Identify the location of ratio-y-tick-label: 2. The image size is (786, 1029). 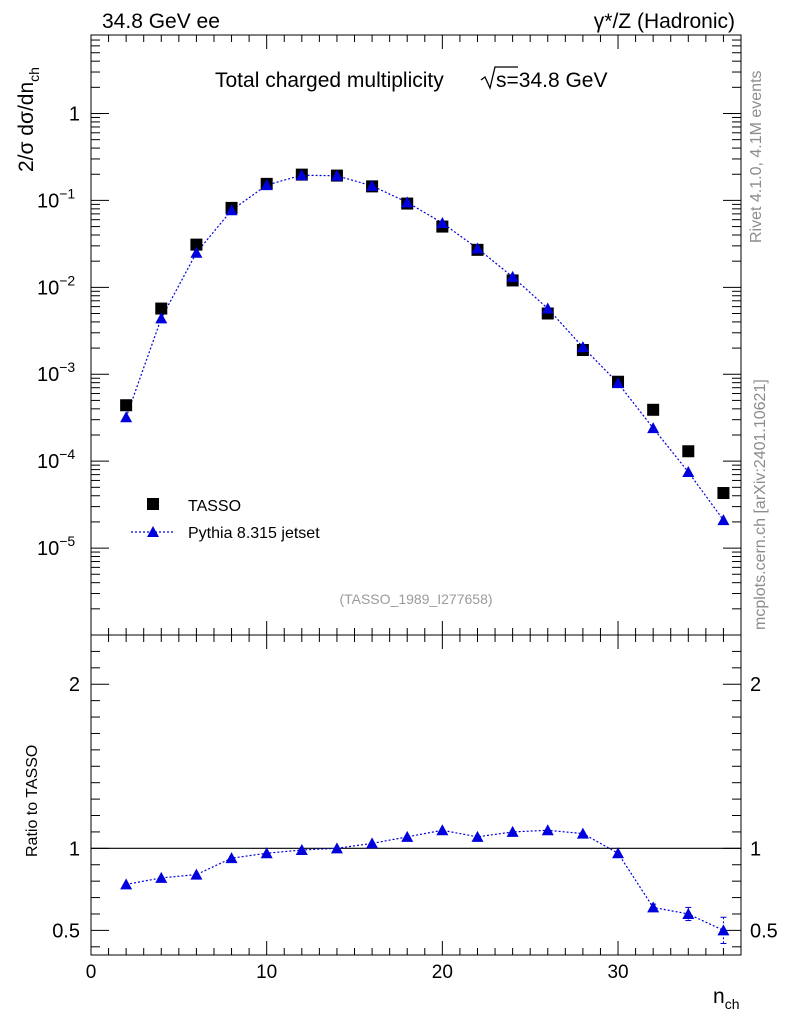
(74, 685).